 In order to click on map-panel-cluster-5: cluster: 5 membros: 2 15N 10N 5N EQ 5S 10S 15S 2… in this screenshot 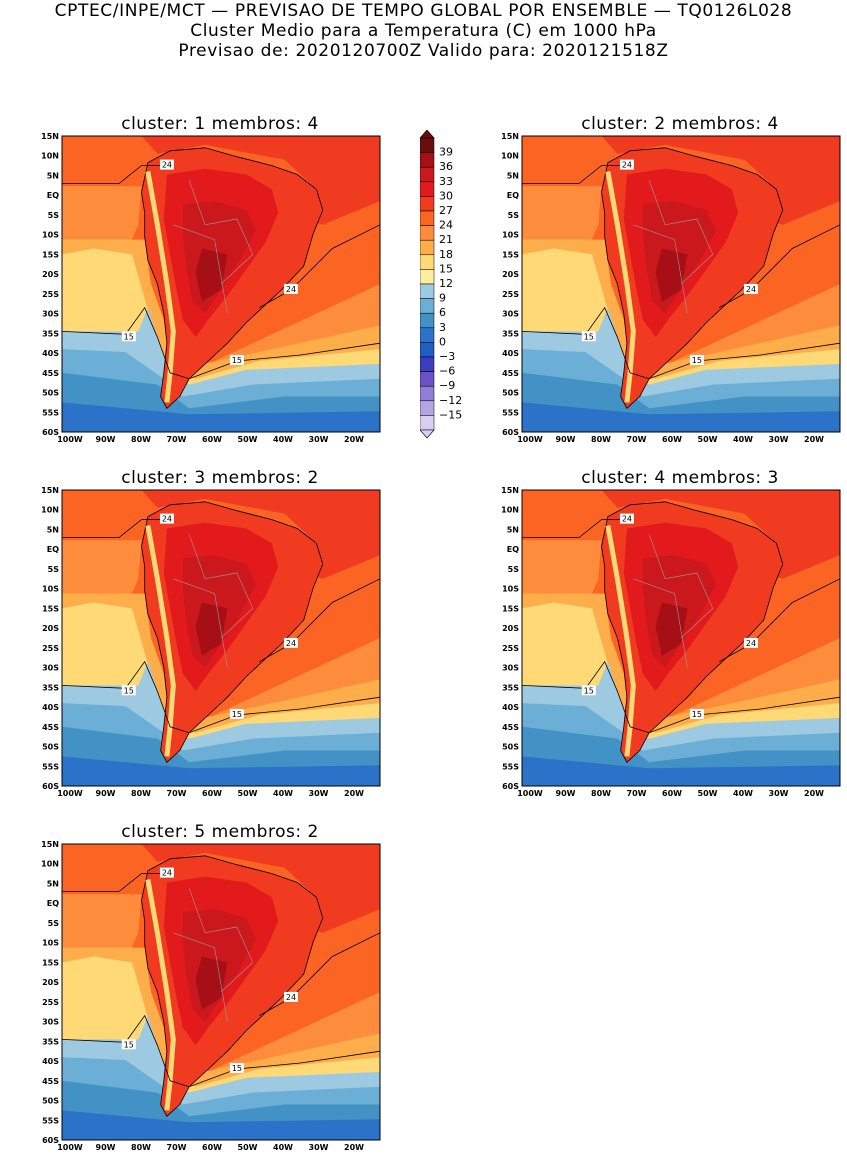, I will do `click(200, 993)`.